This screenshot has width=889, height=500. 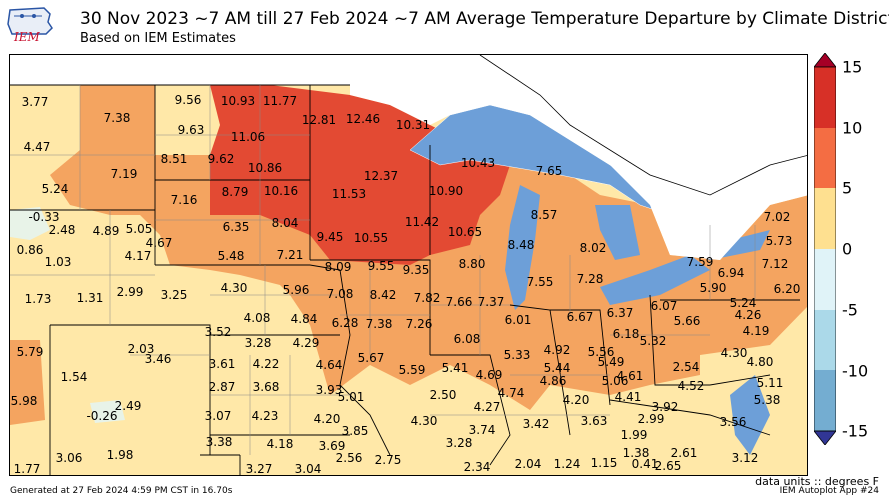 What do you see at coordinates (779, 241) in the screenshot?
I see `district-value-label: 5.73` at bounding box center [779, 241].